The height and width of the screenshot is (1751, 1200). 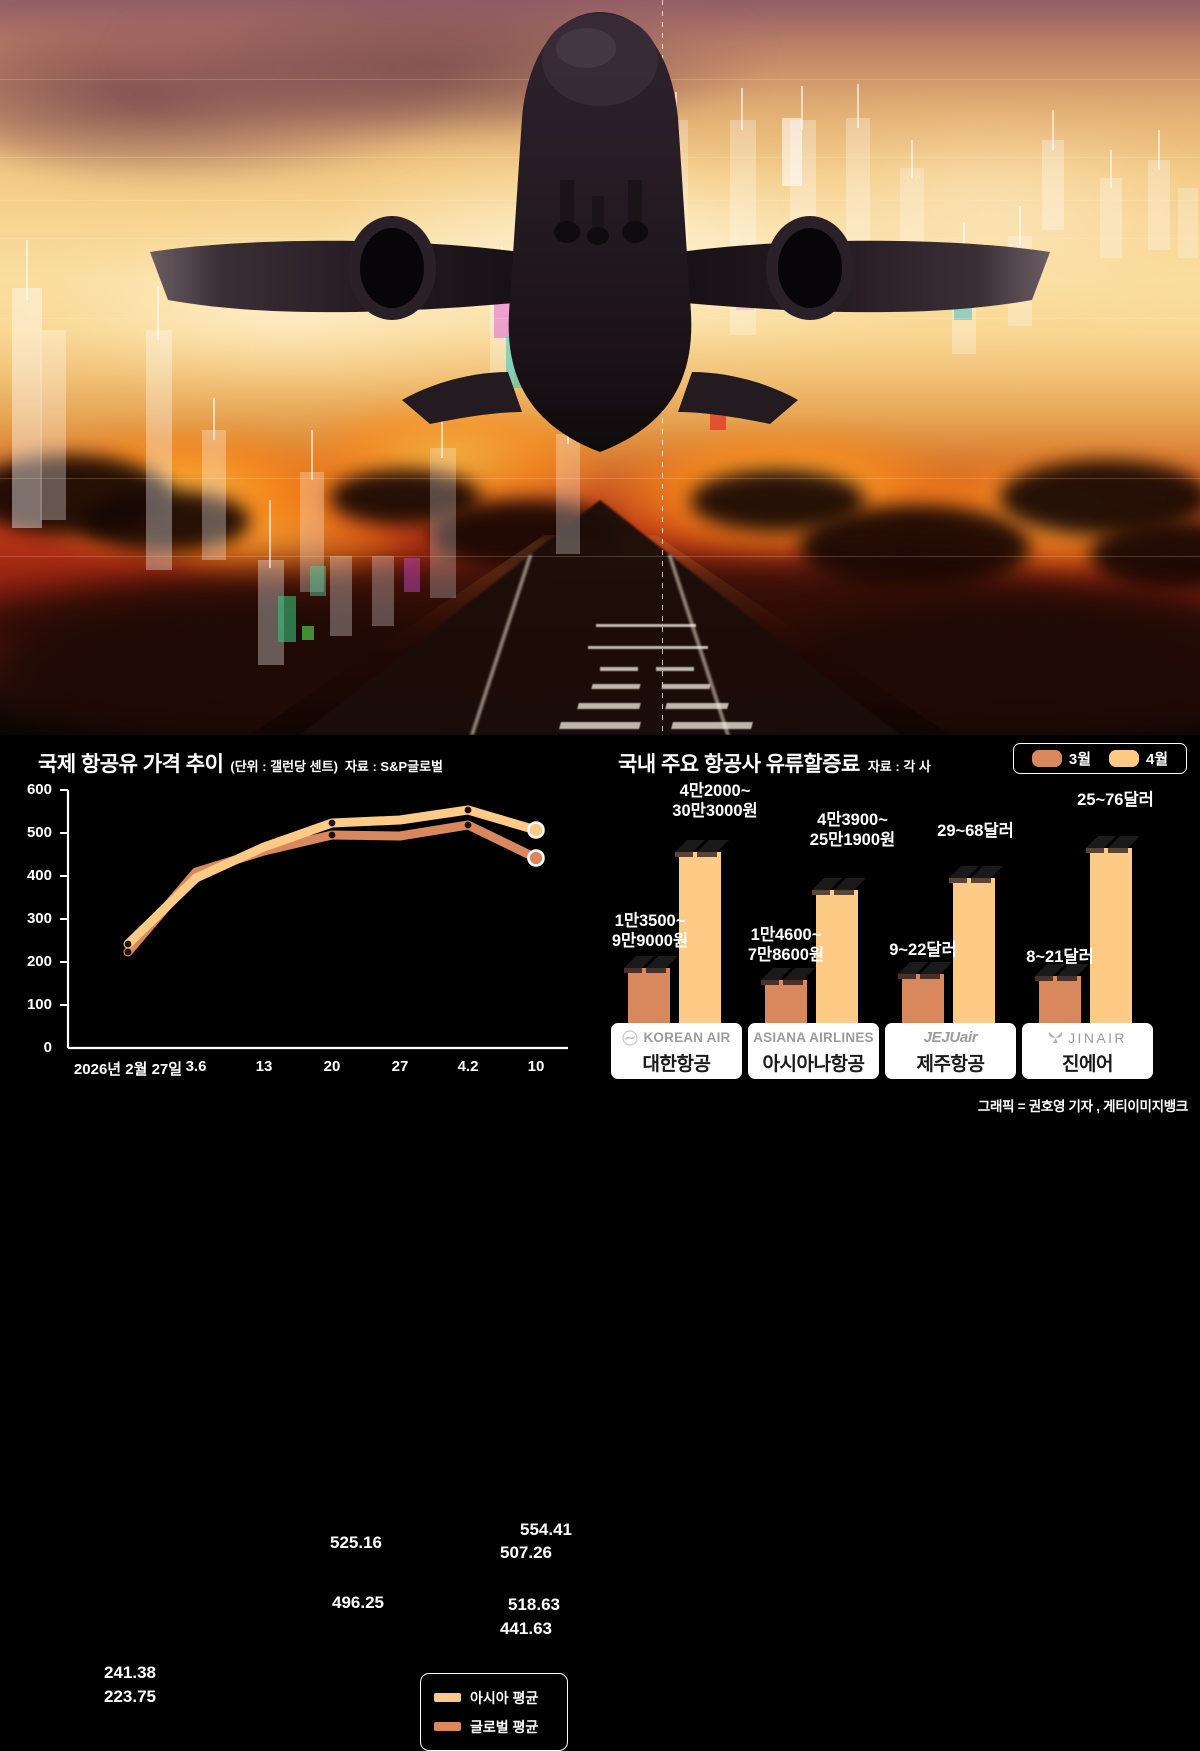 What do you see at coordinates (504, 1697) in the screenshot?
I see `legend-label-asia: 아시아 평균` at bounding box center [504, 1697].